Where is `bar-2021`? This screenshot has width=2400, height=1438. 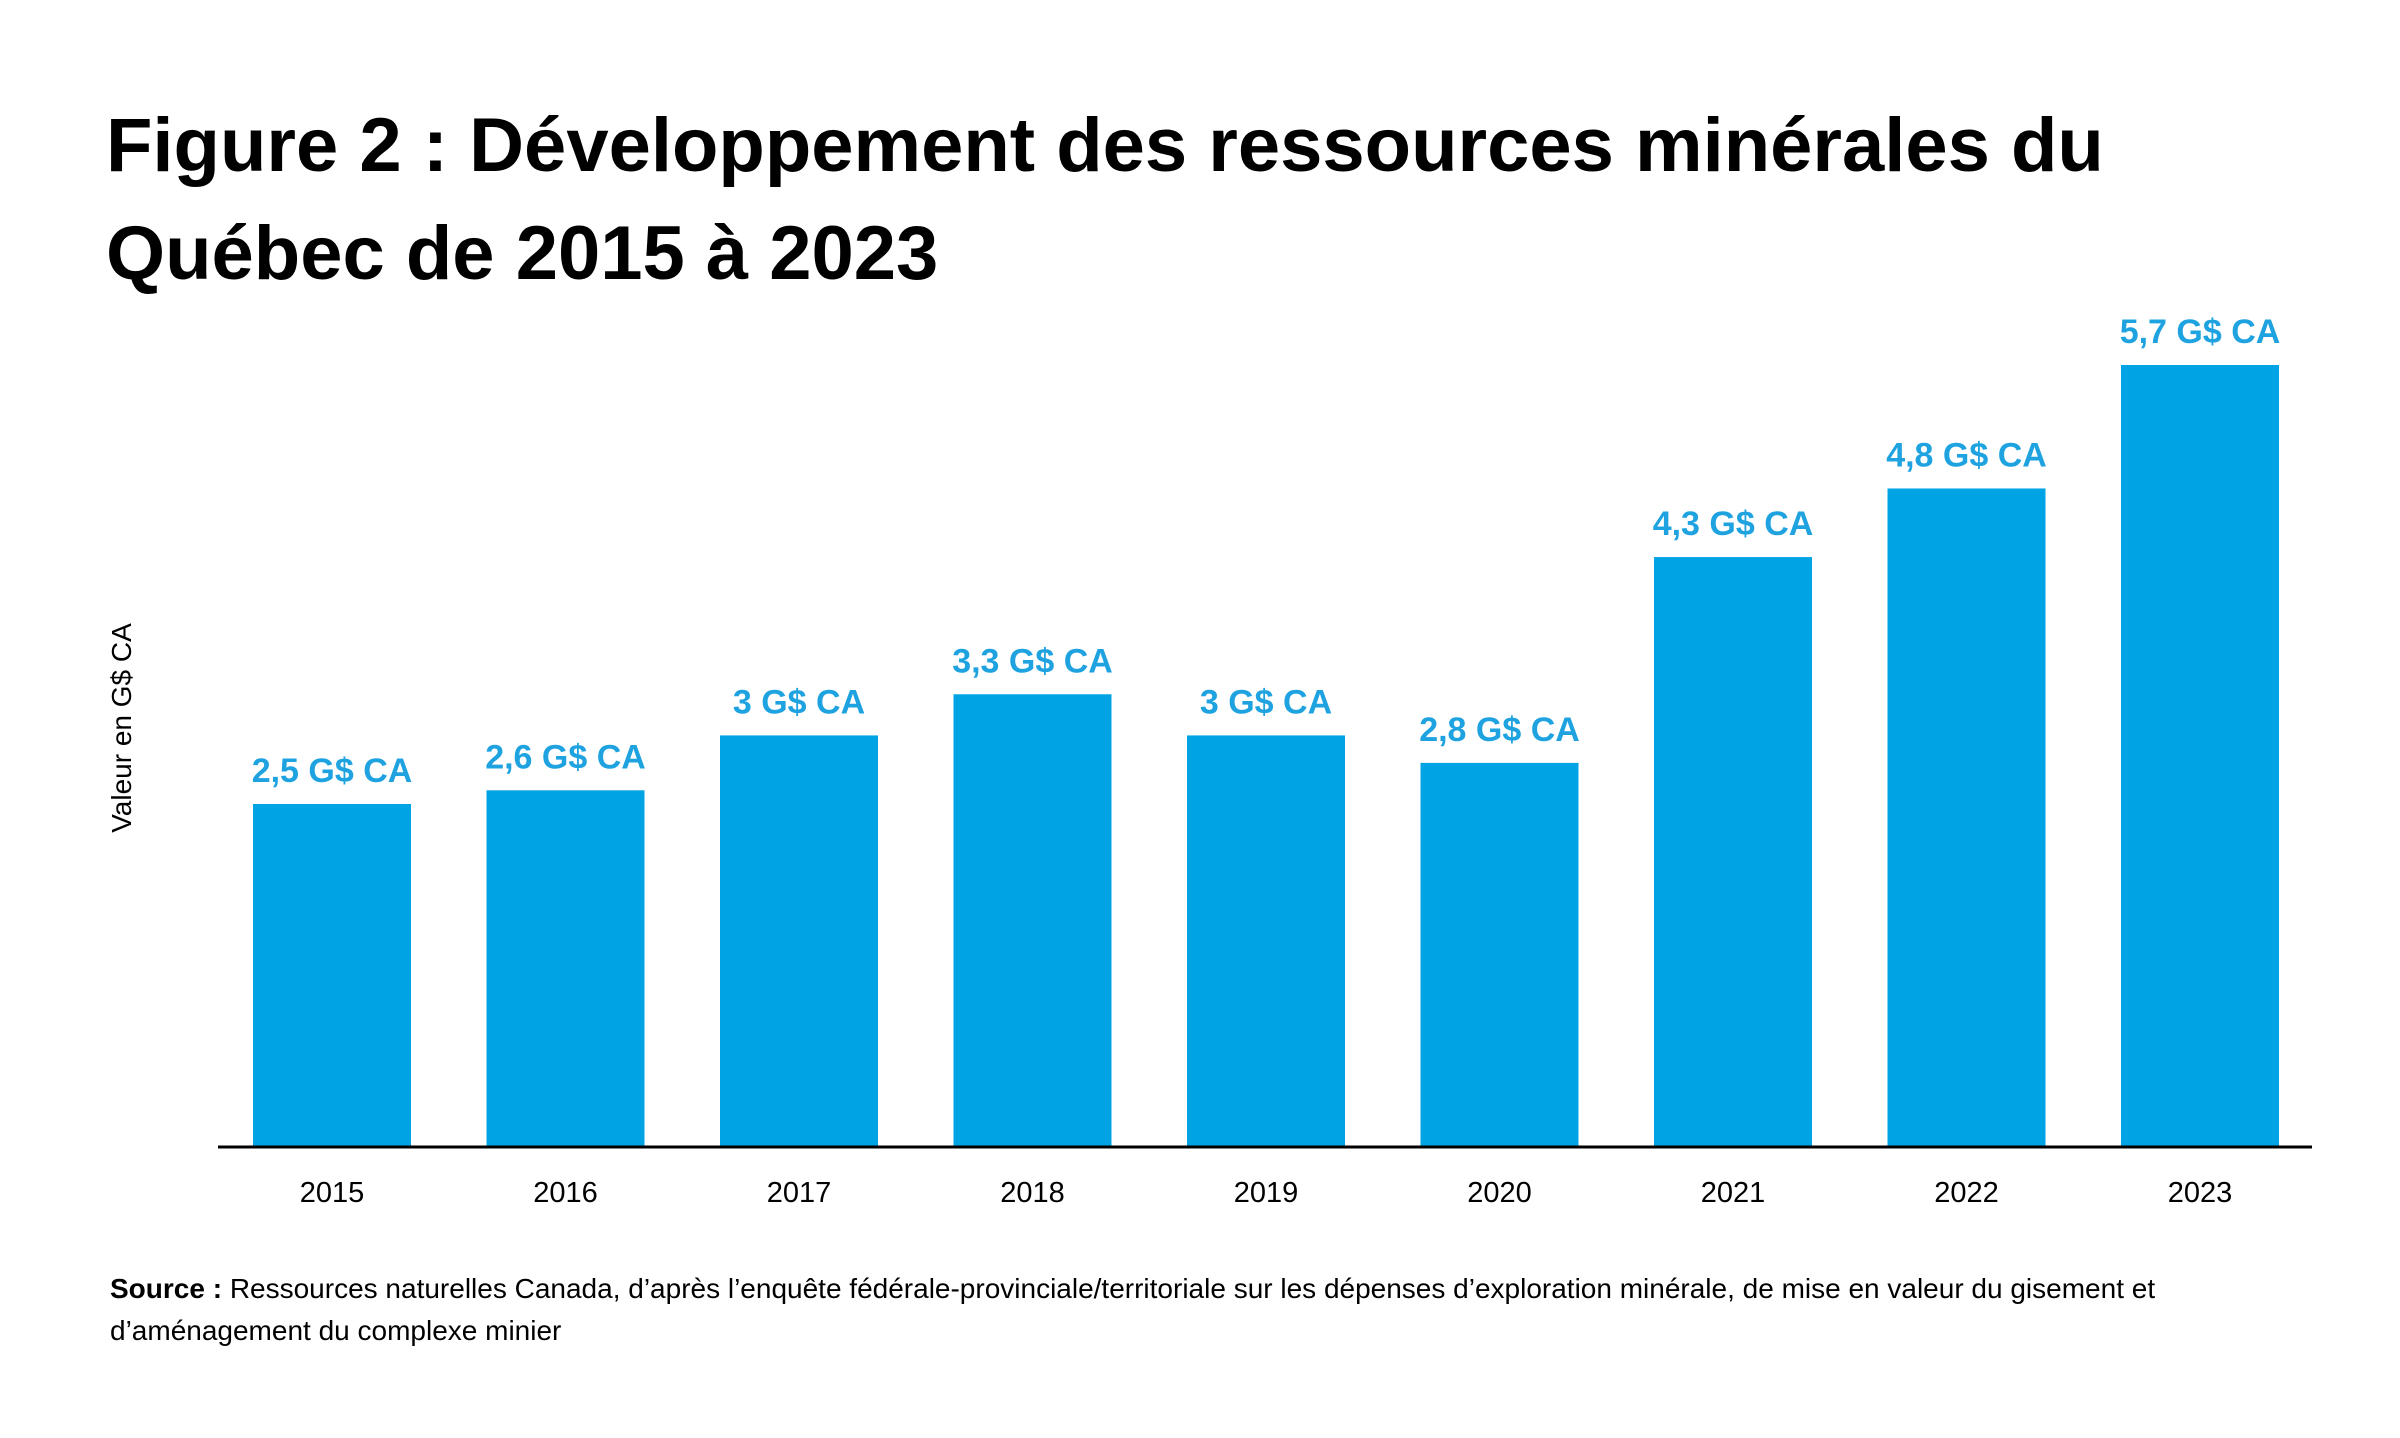
bar-2021 is located at coordinates (1733, 852).